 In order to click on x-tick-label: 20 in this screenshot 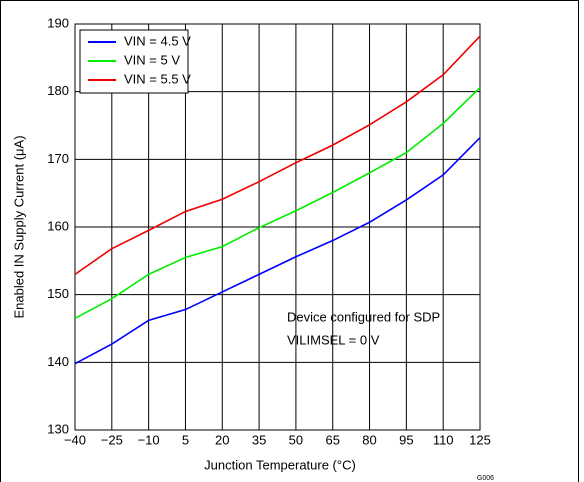, I will do `click(222, 439)`.